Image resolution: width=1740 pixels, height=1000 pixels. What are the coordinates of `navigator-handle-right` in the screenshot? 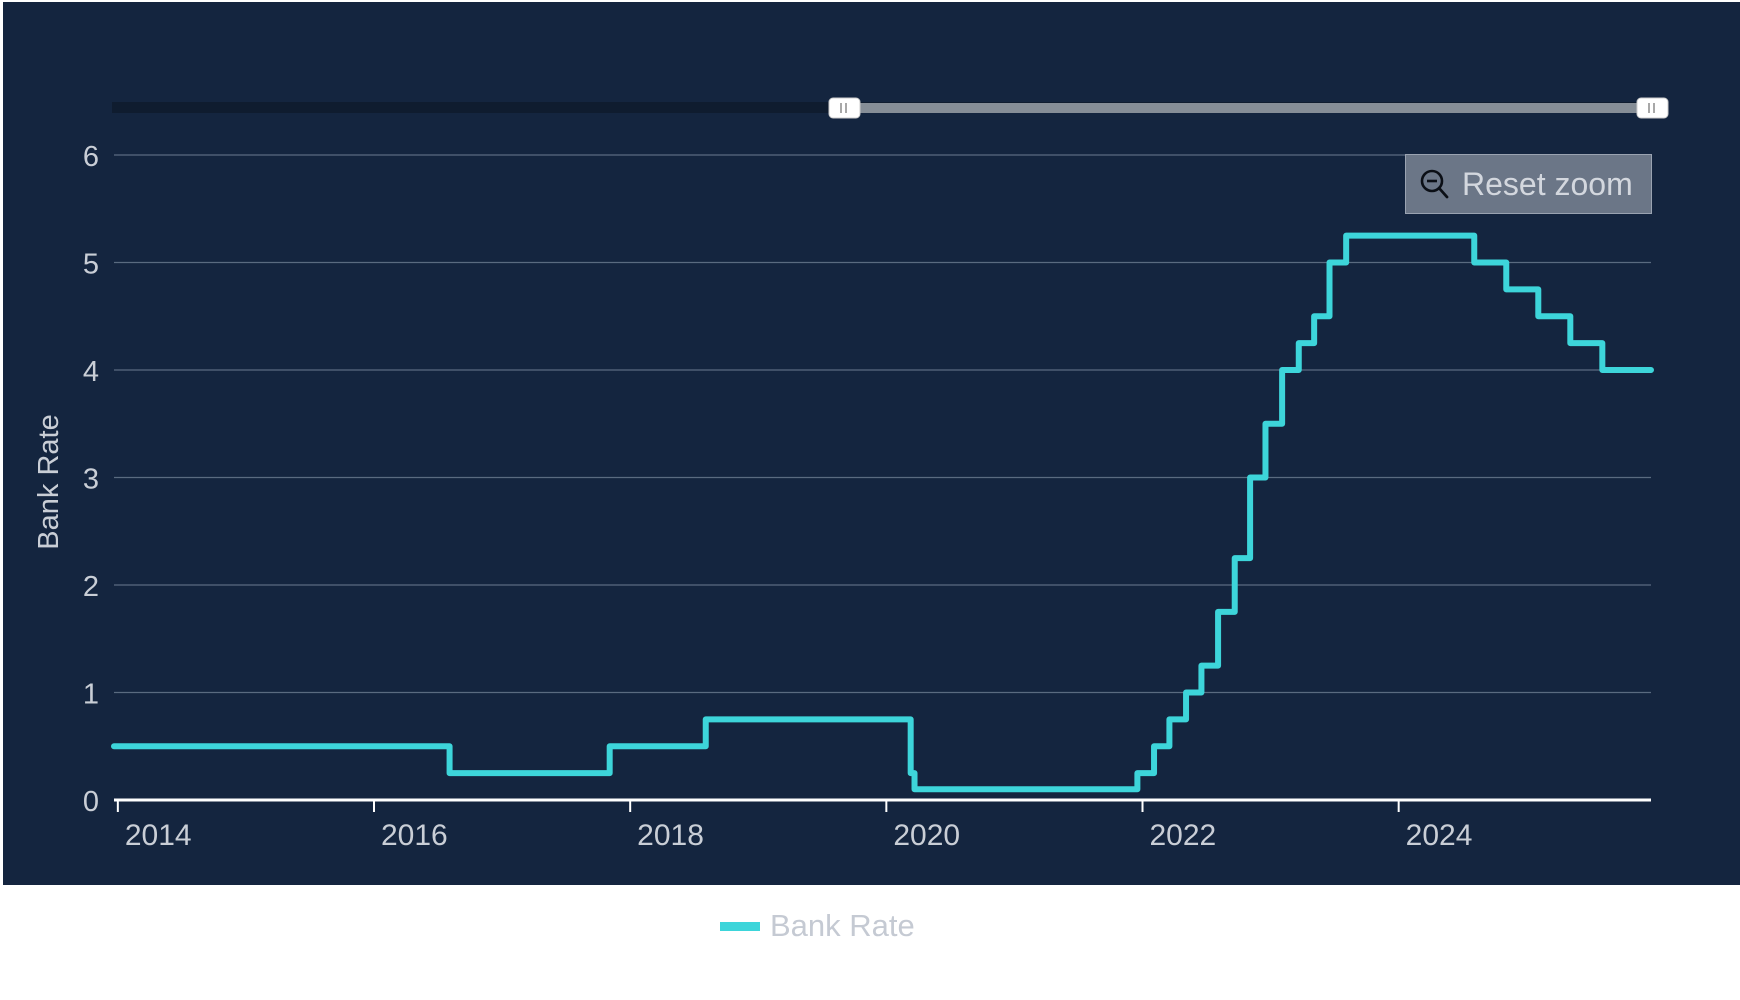 It's located at (1652, 108).